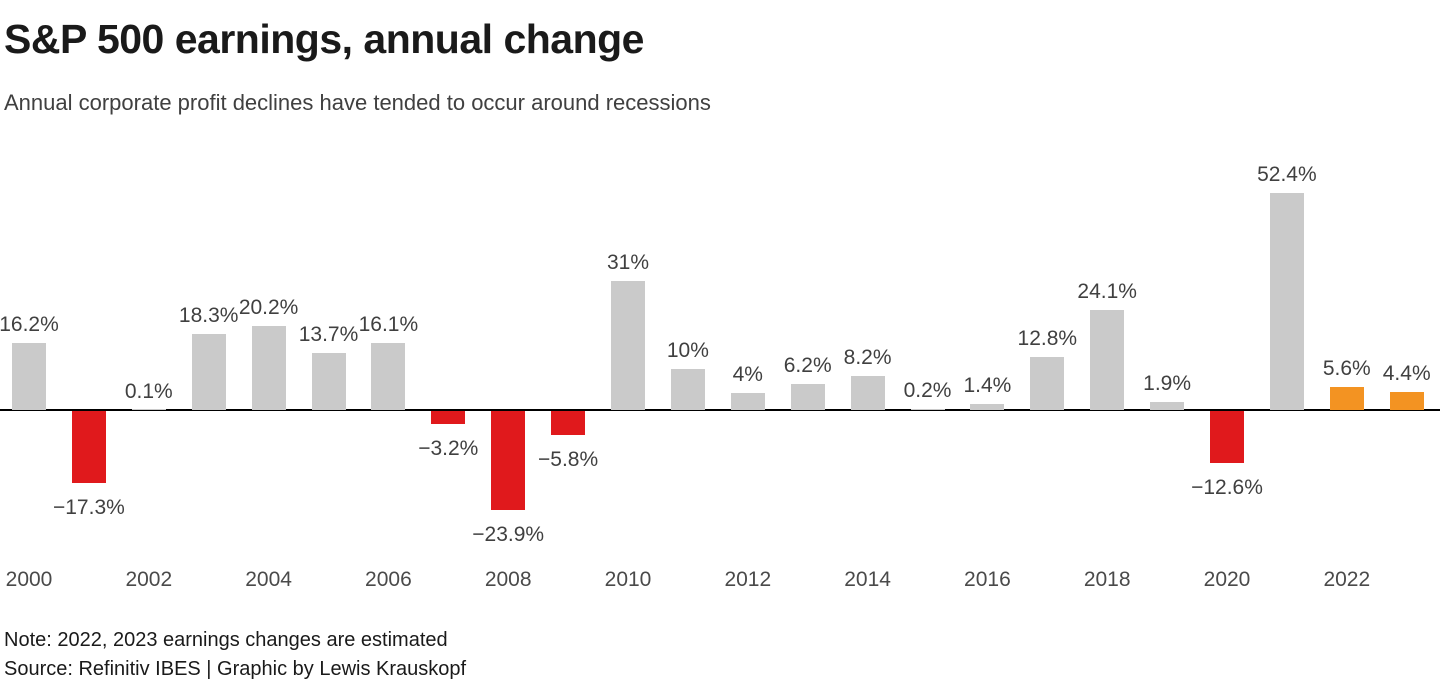 The image size is (1440, 687). I want to click on bar-2018, so click(1107, 359).